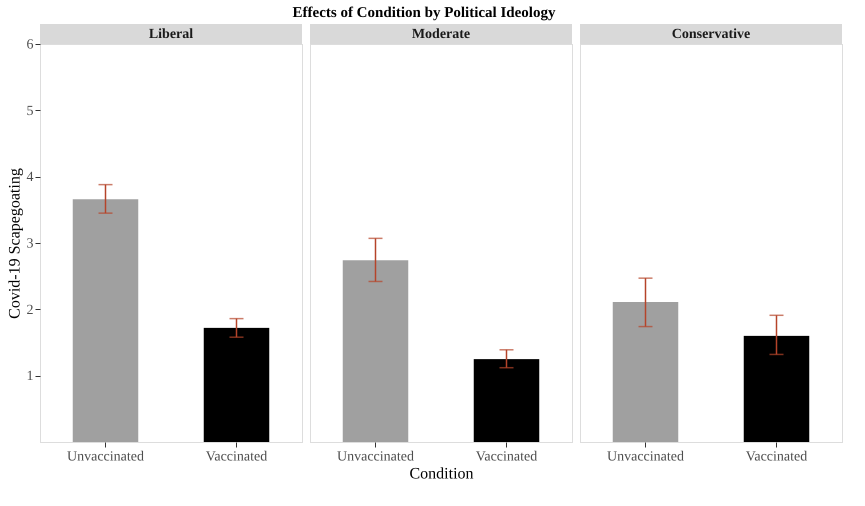  I want to click on x-axis-title: Condition, so click(441, 474).